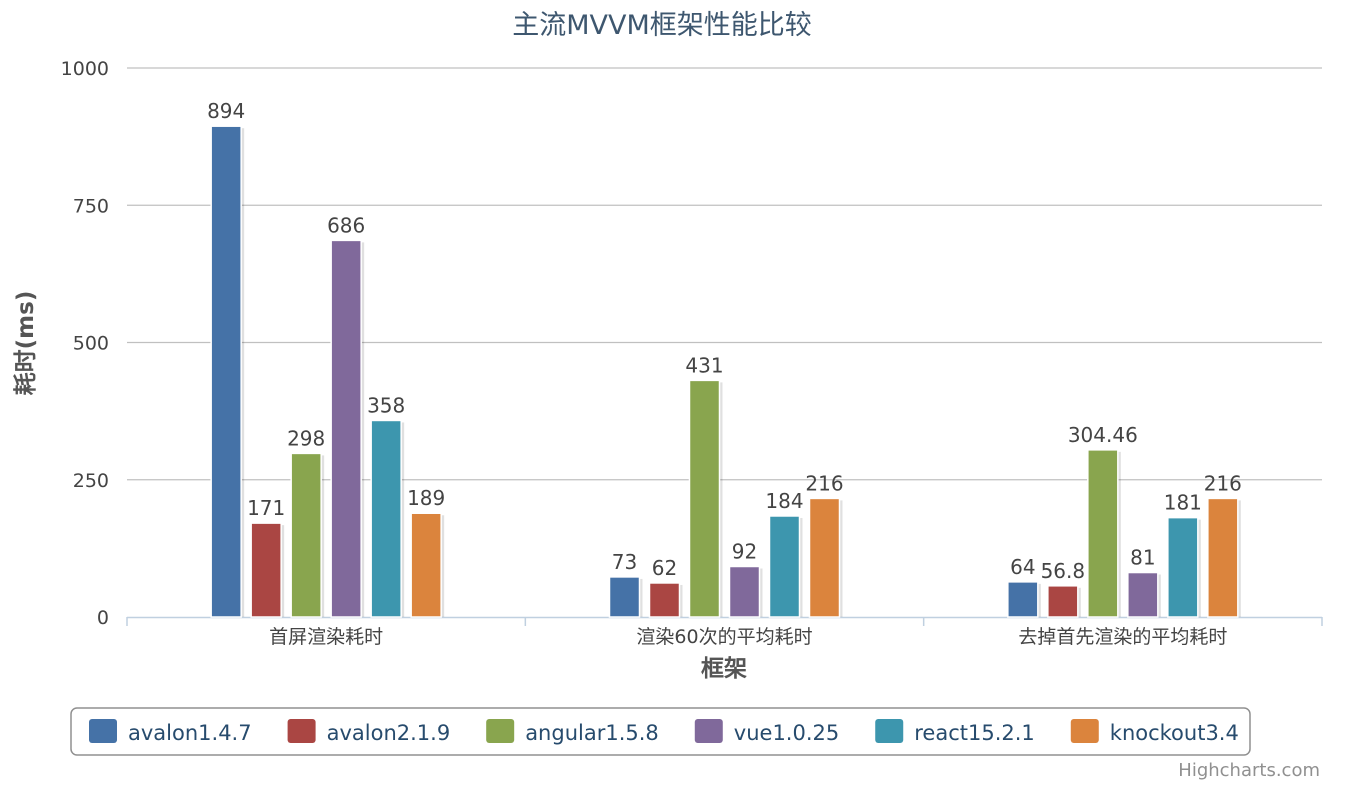 The height and width of the screenshot is (790, 1348). What do you see at coordinates (386, 405) in the screenshot?
I see `data-label: 358` at bounding box center [386, 405].